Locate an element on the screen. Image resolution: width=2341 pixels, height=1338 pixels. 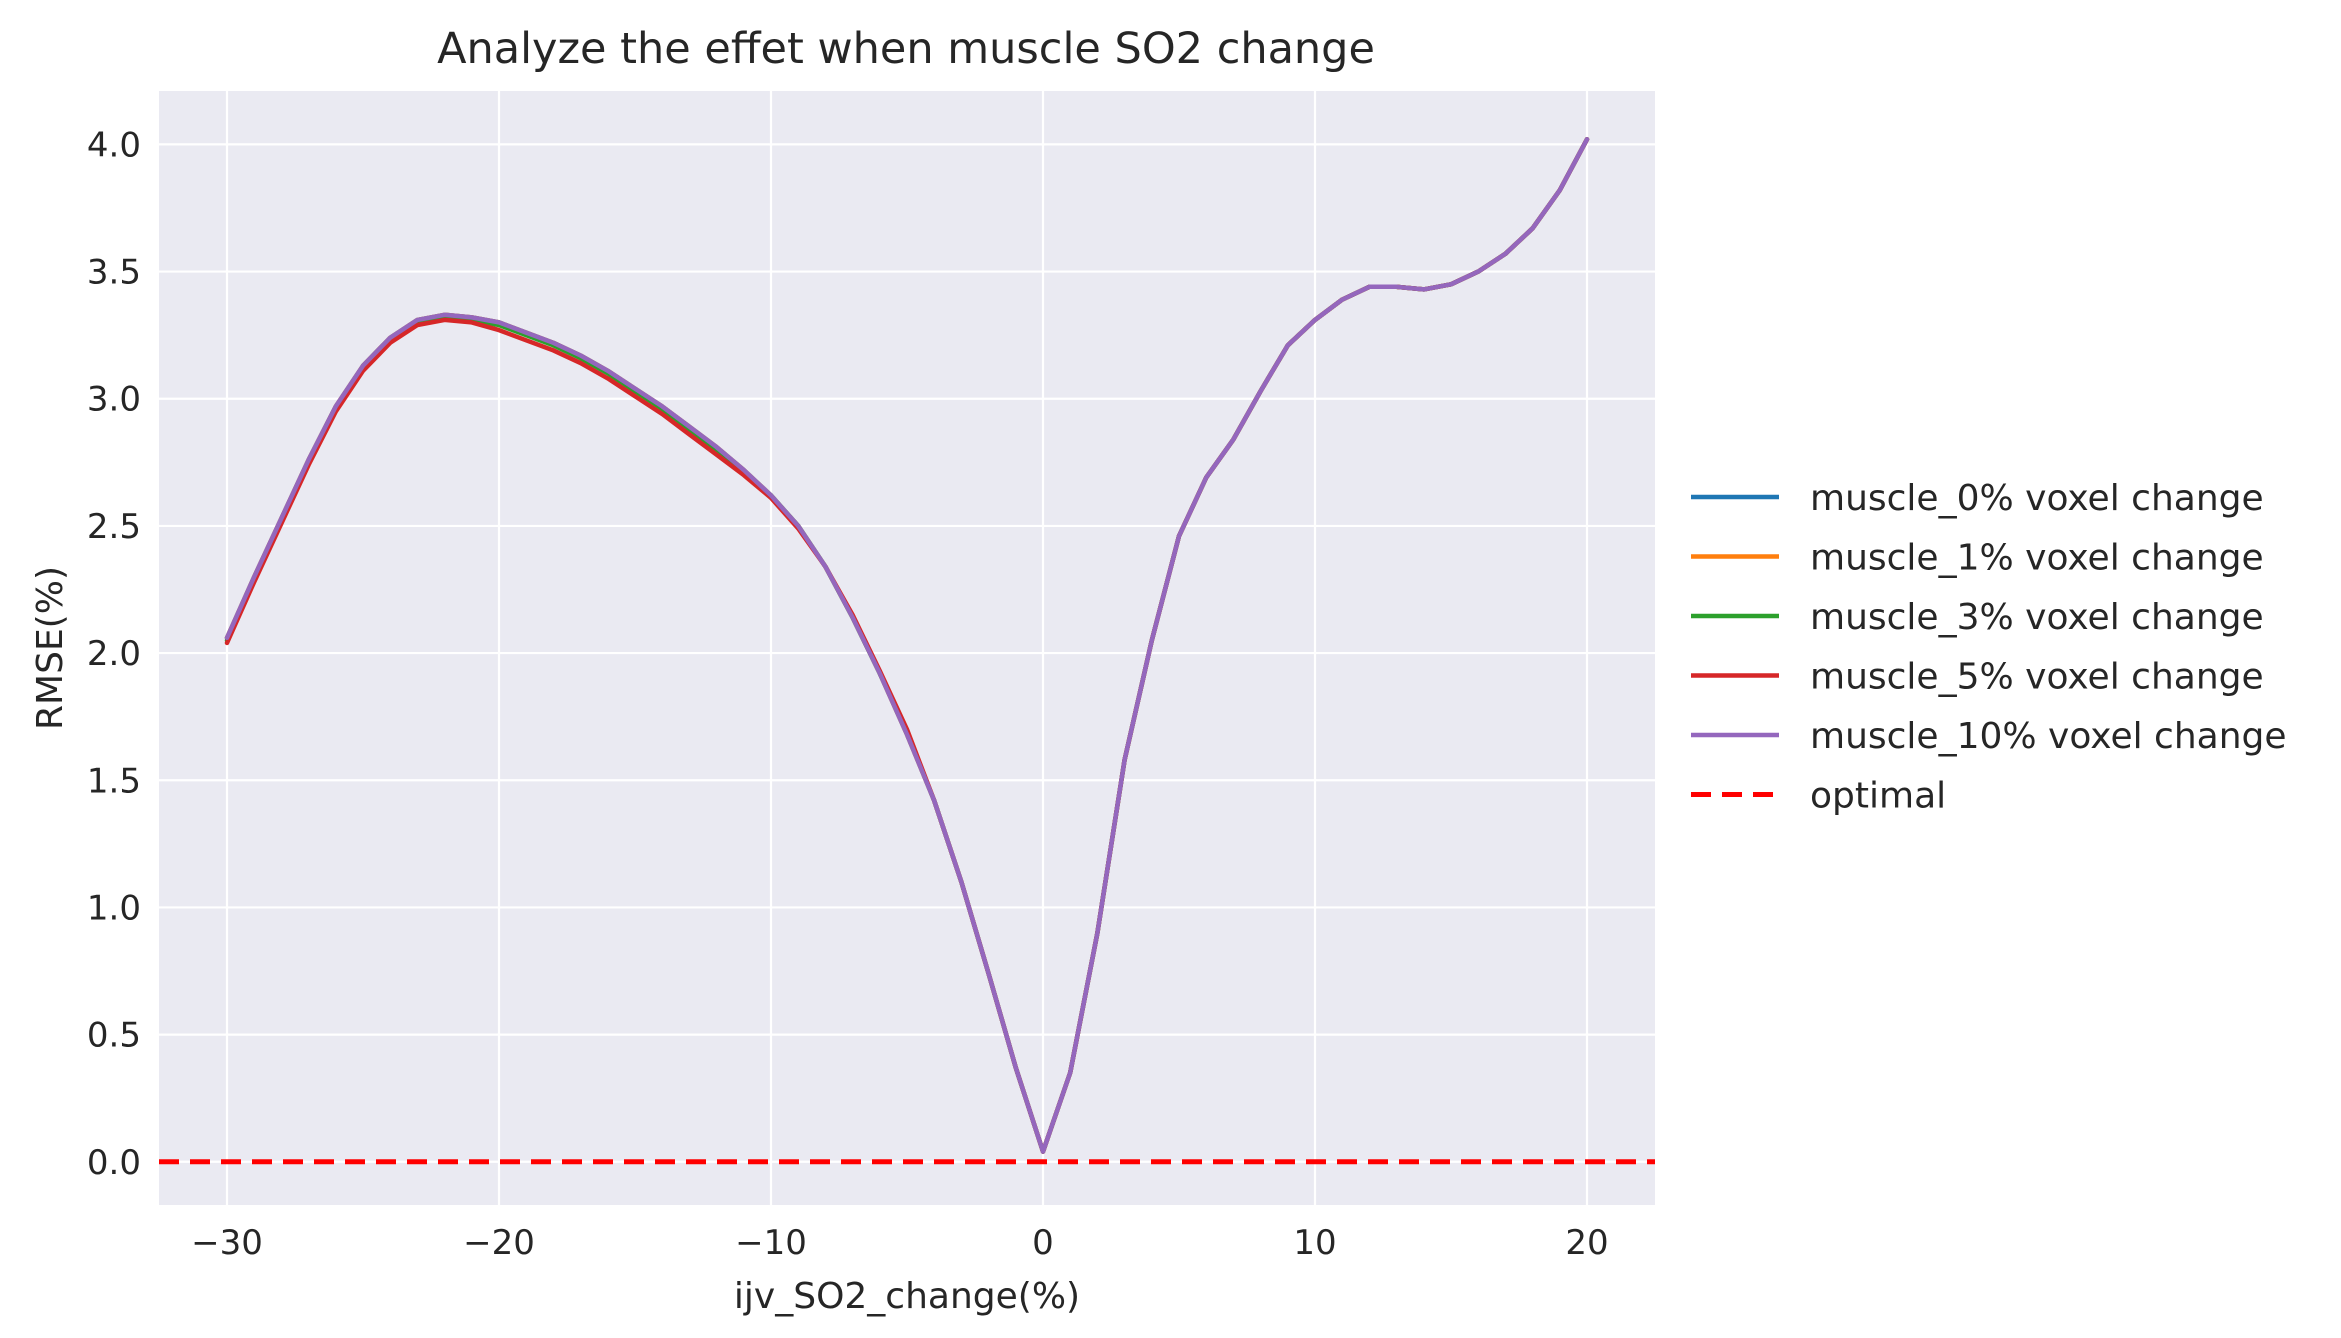
x-tick-label: 20 is located at coordinates (1586, 1243).